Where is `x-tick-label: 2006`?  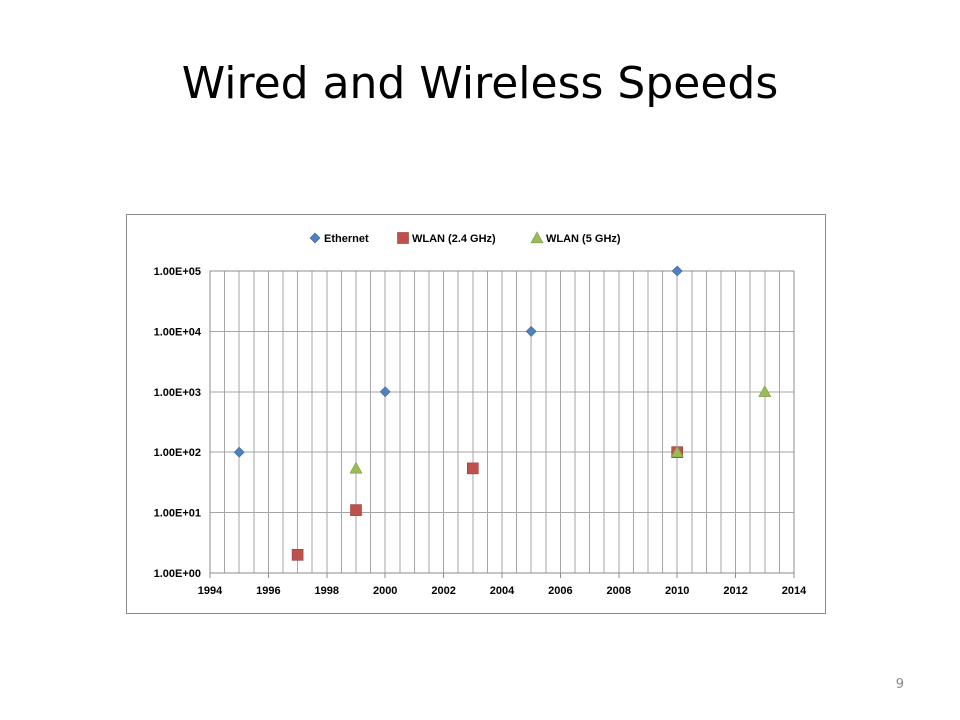
x-tick-label: 2006 is located at coordinates (560, 591).